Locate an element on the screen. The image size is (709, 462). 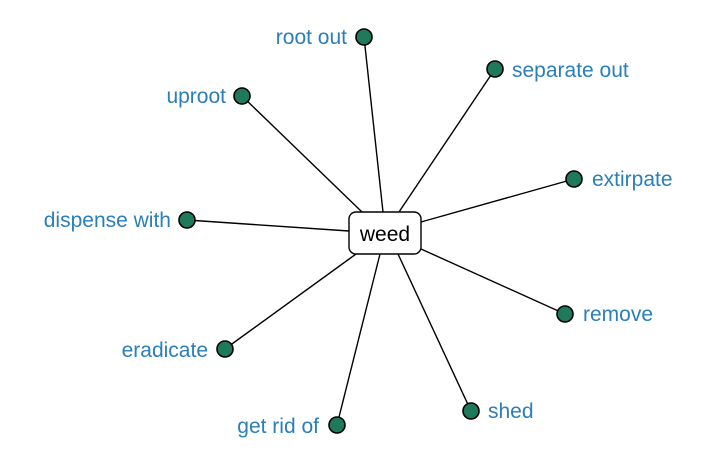
center-node: weed is located at coordinates (385, 233).